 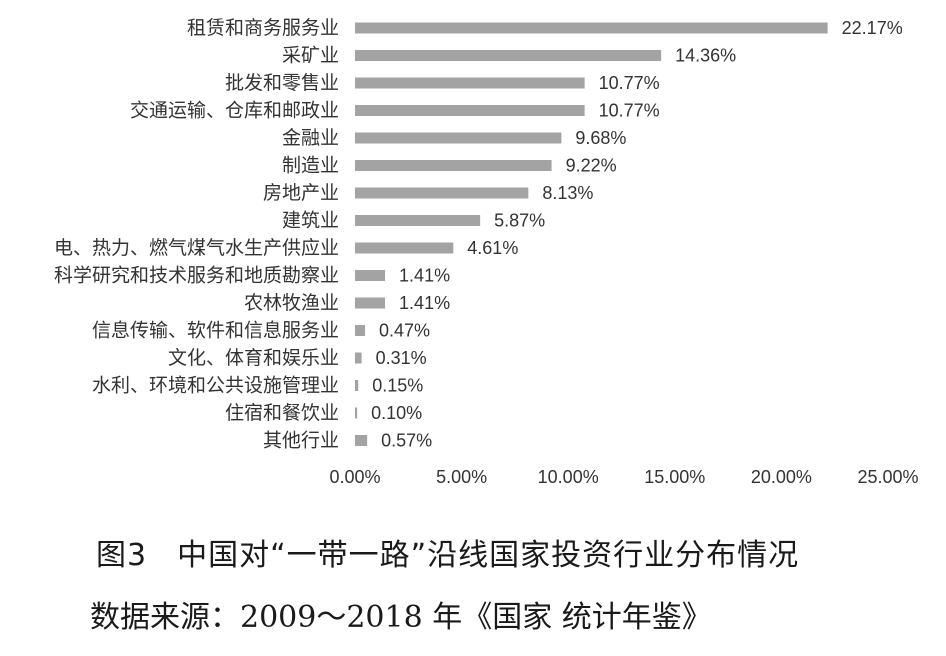 What do you see at coordinates (282, 413) in the screenshot?
I see `category-label: 住宿和餐饮业` at bounding box center [282, 413].